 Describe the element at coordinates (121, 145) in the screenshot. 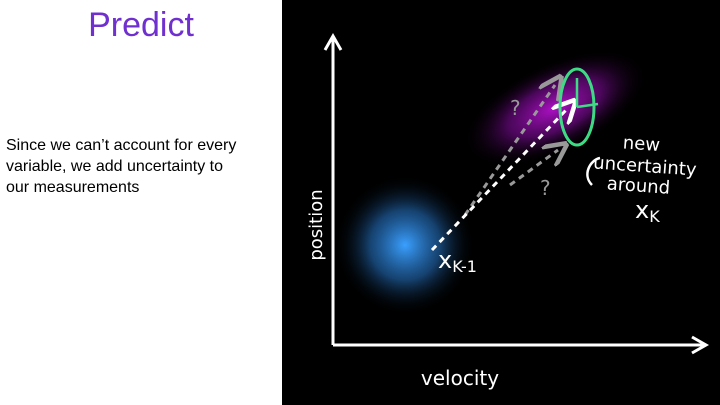

I see `text-line: Since we can’t account for every` at that location.